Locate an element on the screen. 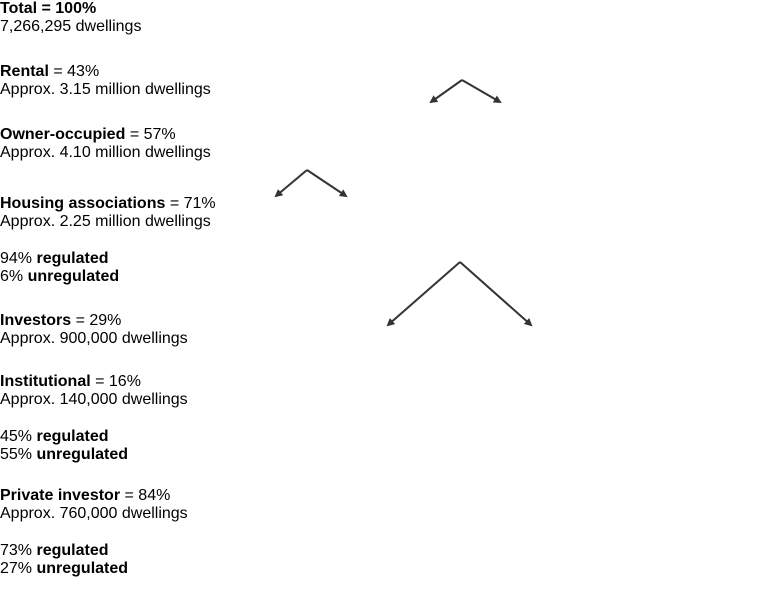 The height and width of the screenshot is (595, 757). breakdown-percent: 94% is located at coordinates (16, 258).